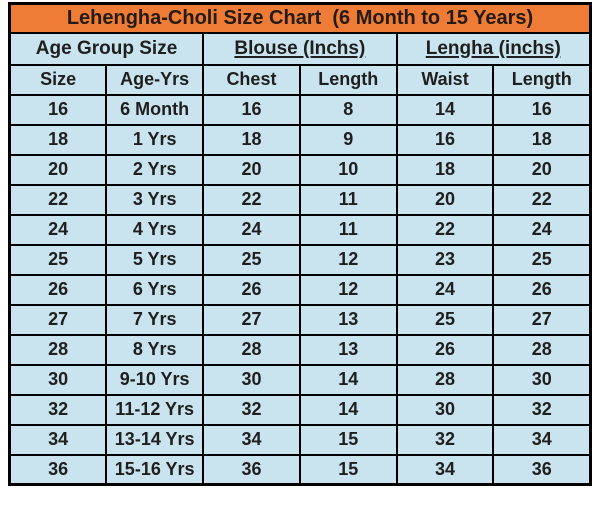 The image size is (600, 520). Describe the element at coordinates (445, 259) in the screenshot. I see `table-cell: 23` at that location.